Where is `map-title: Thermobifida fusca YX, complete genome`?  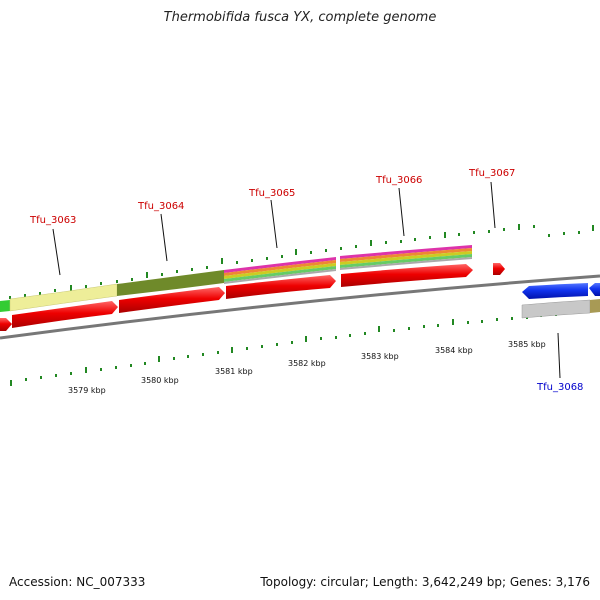 map-title: Thermobifida fusca YX, complete genome is located at coordinates (300, 17).